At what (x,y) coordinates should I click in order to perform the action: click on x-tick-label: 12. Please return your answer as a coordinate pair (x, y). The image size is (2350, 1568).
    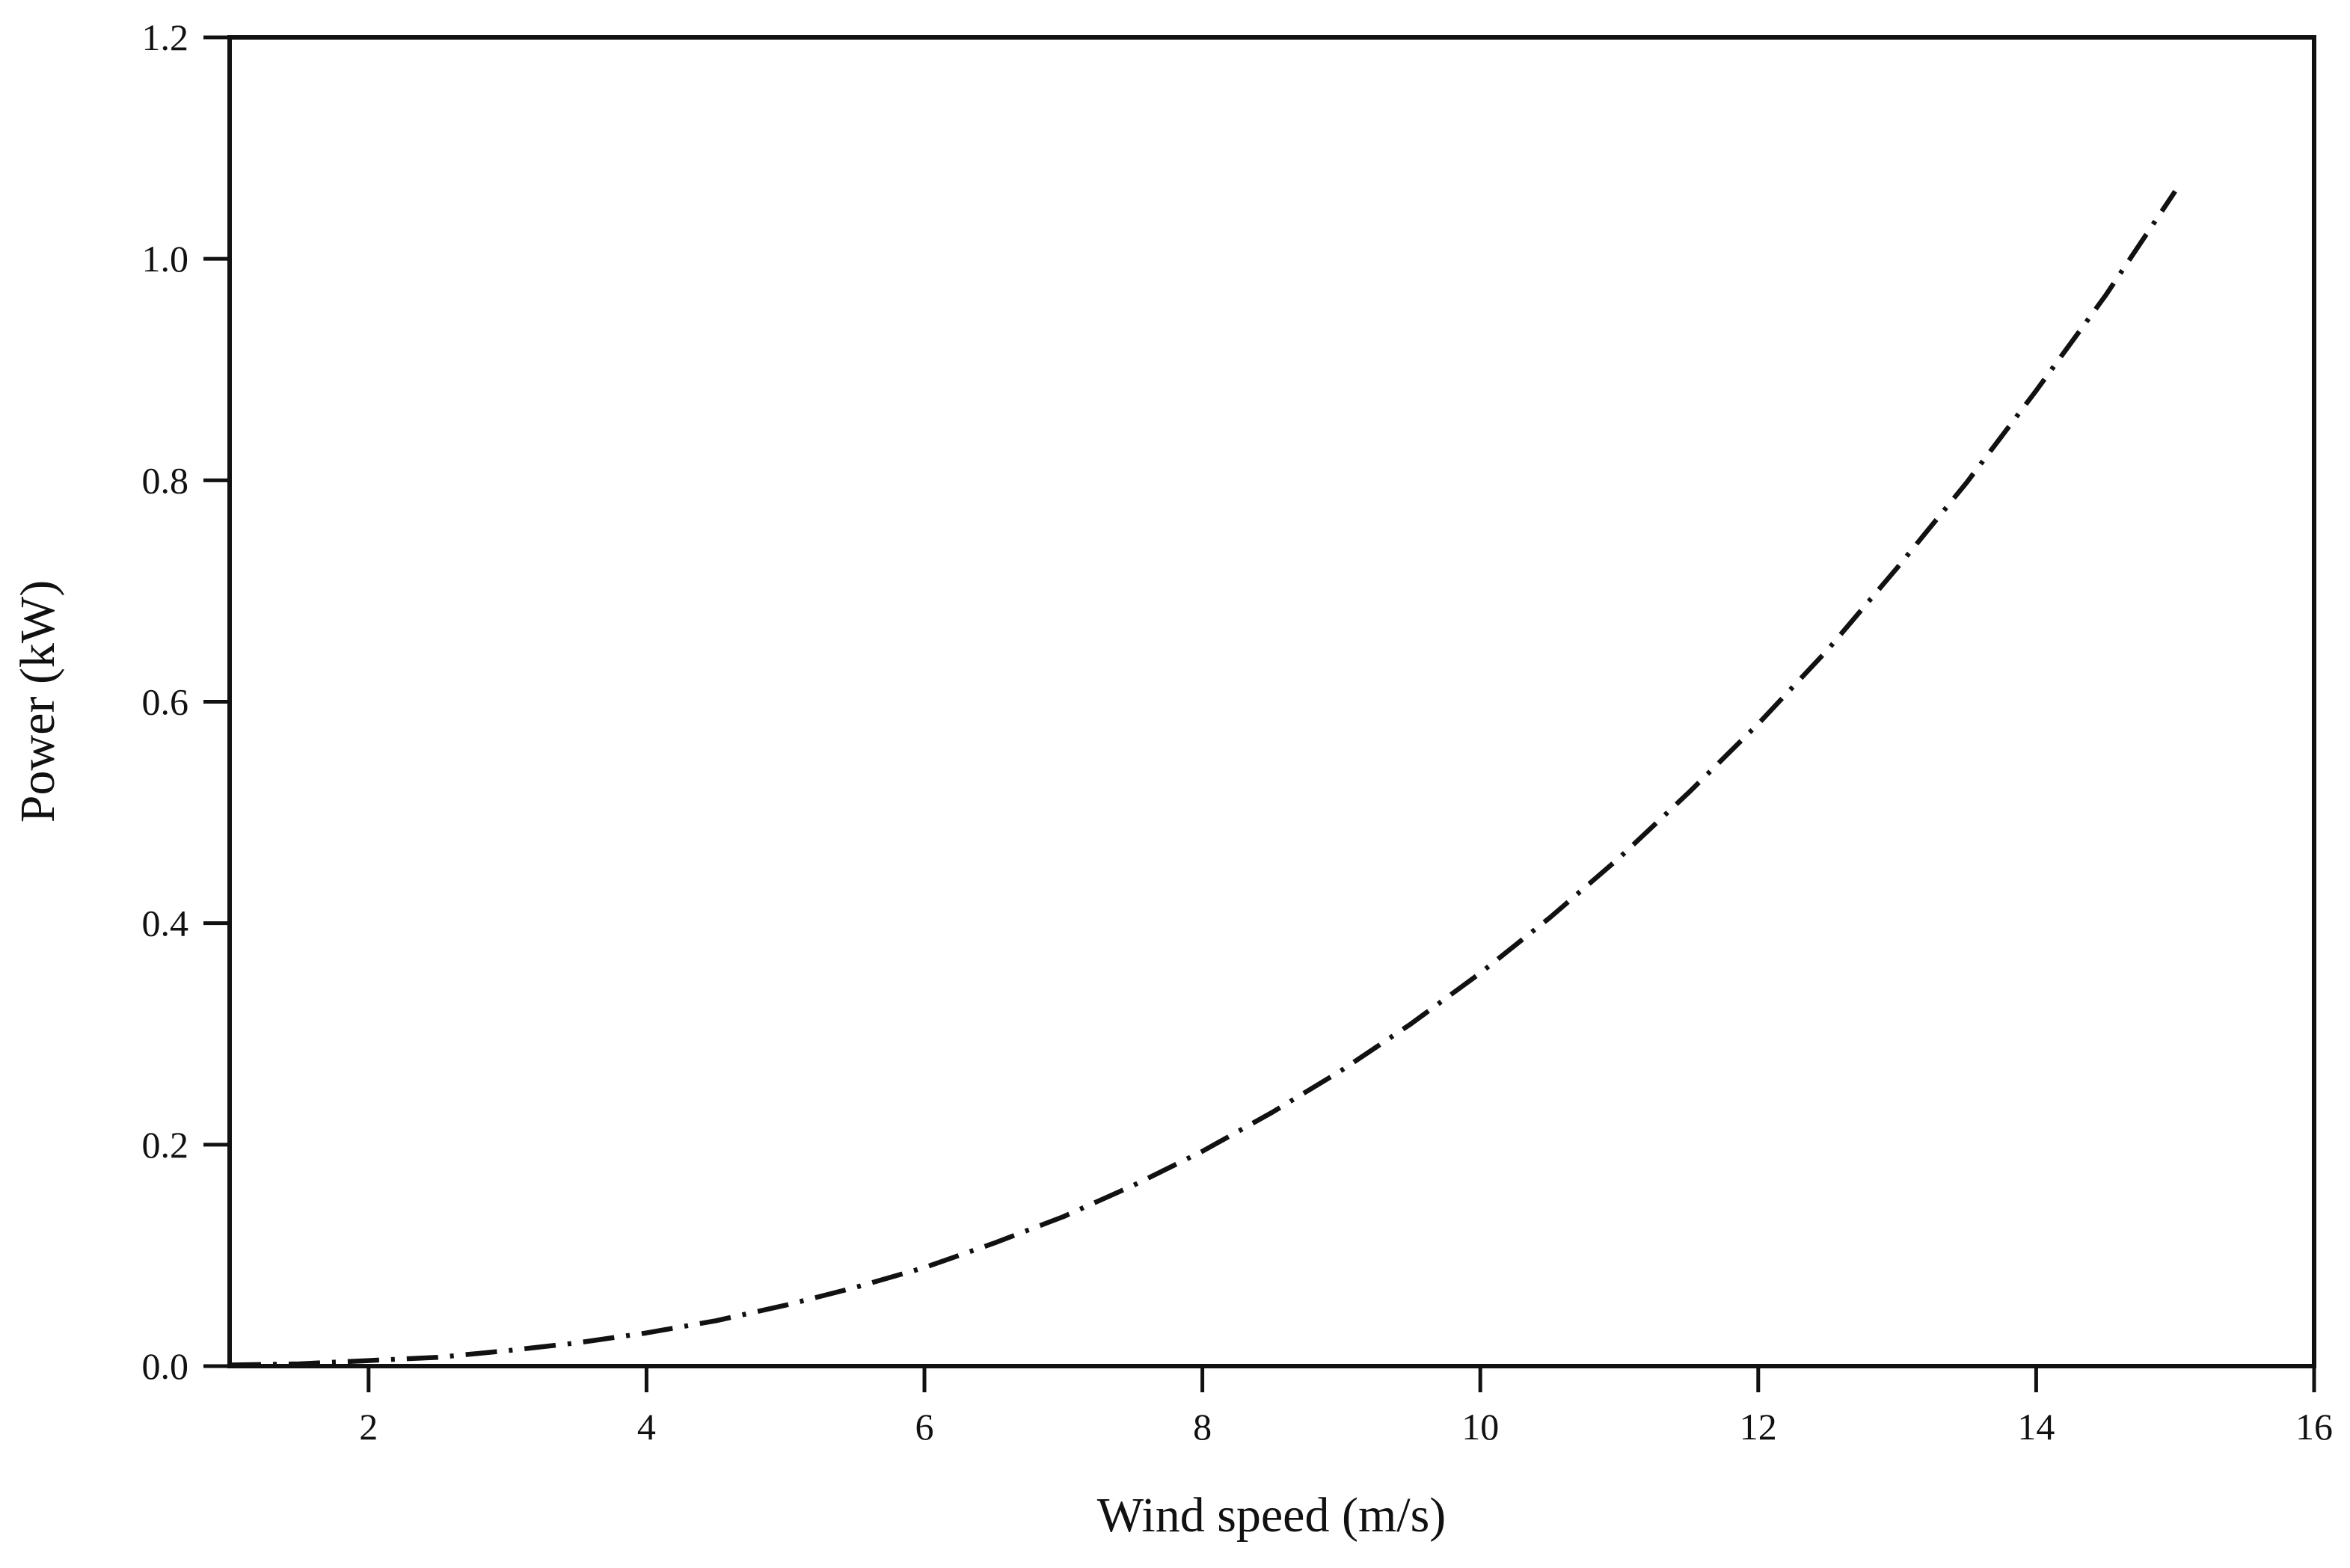
    Looking at the image, I should click on (1758, 1427).